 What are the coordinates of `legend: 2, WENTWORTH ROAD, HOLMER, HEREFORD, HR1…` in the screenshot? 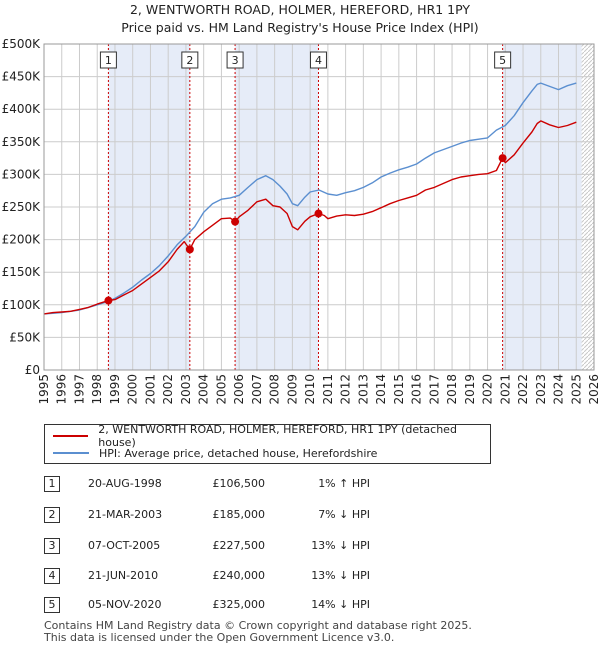 It's located at (267, 443).